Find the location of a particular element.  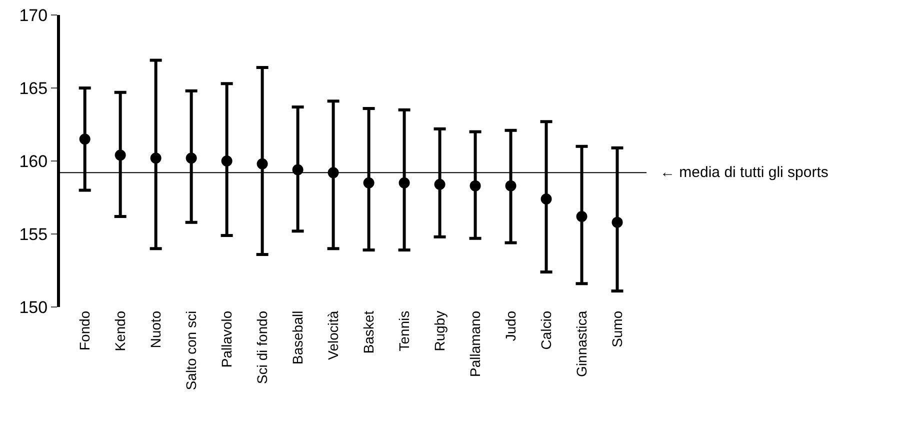

x-tick-label: Basket is located at coordinates (368, 332).